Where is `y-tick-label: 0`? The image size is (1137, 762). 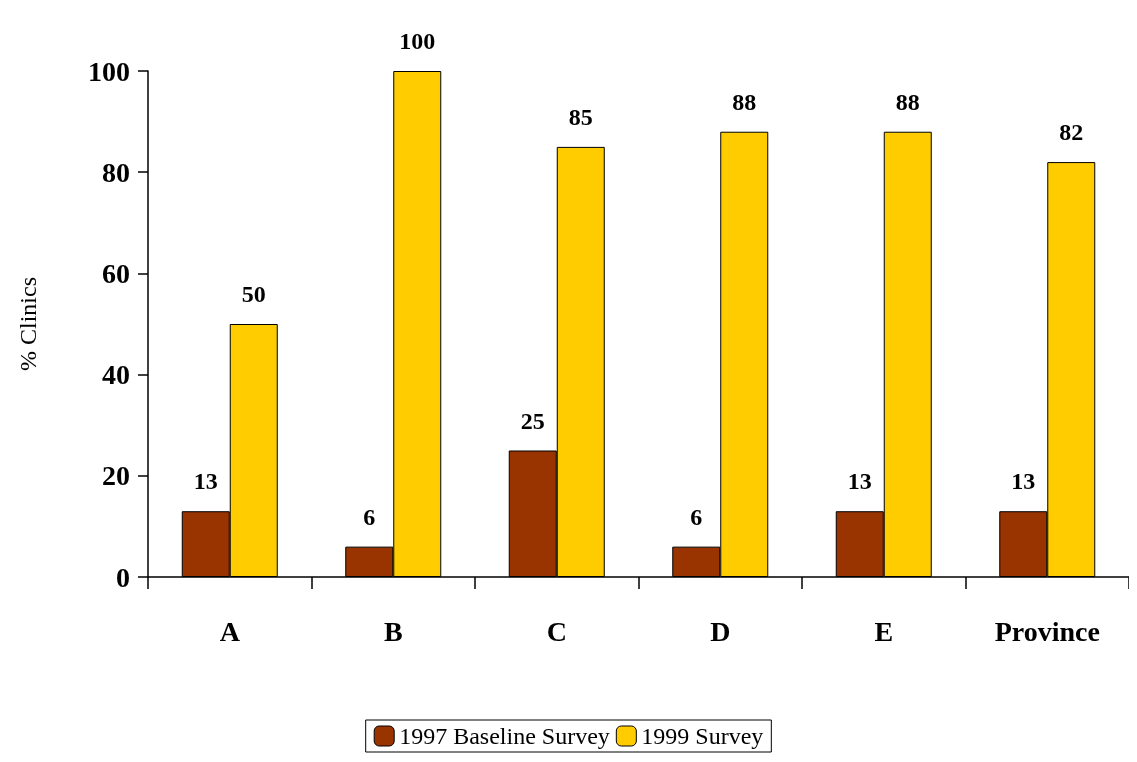 y-tick-label: 0 is located at coordinates (123, 577).